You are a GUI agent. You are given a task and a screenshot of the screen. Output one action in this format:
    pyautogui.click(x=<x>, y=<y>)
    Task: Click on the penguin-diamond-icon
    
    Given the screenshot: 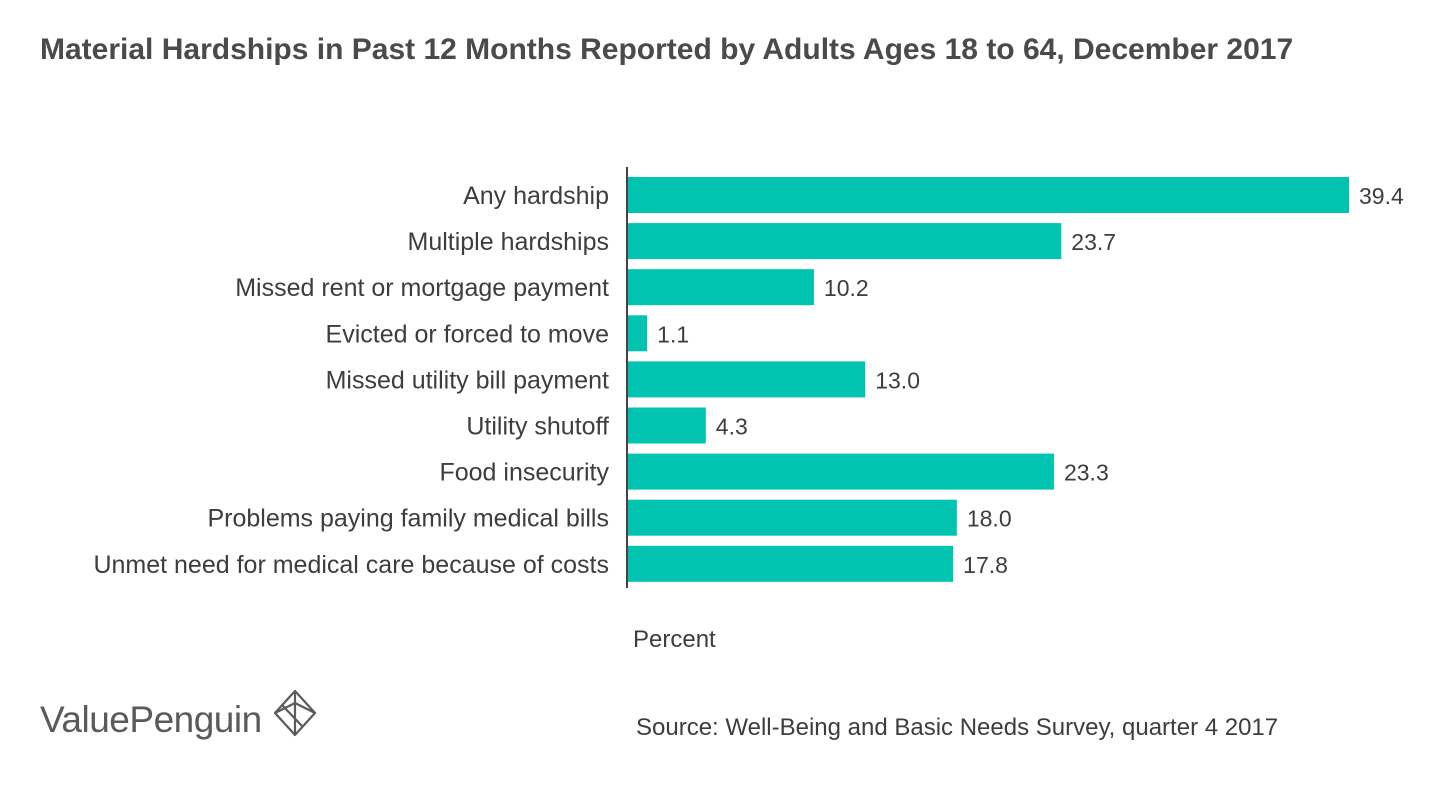 What is the action you would take?
    pyautogui.click(x=295, y=715)
    